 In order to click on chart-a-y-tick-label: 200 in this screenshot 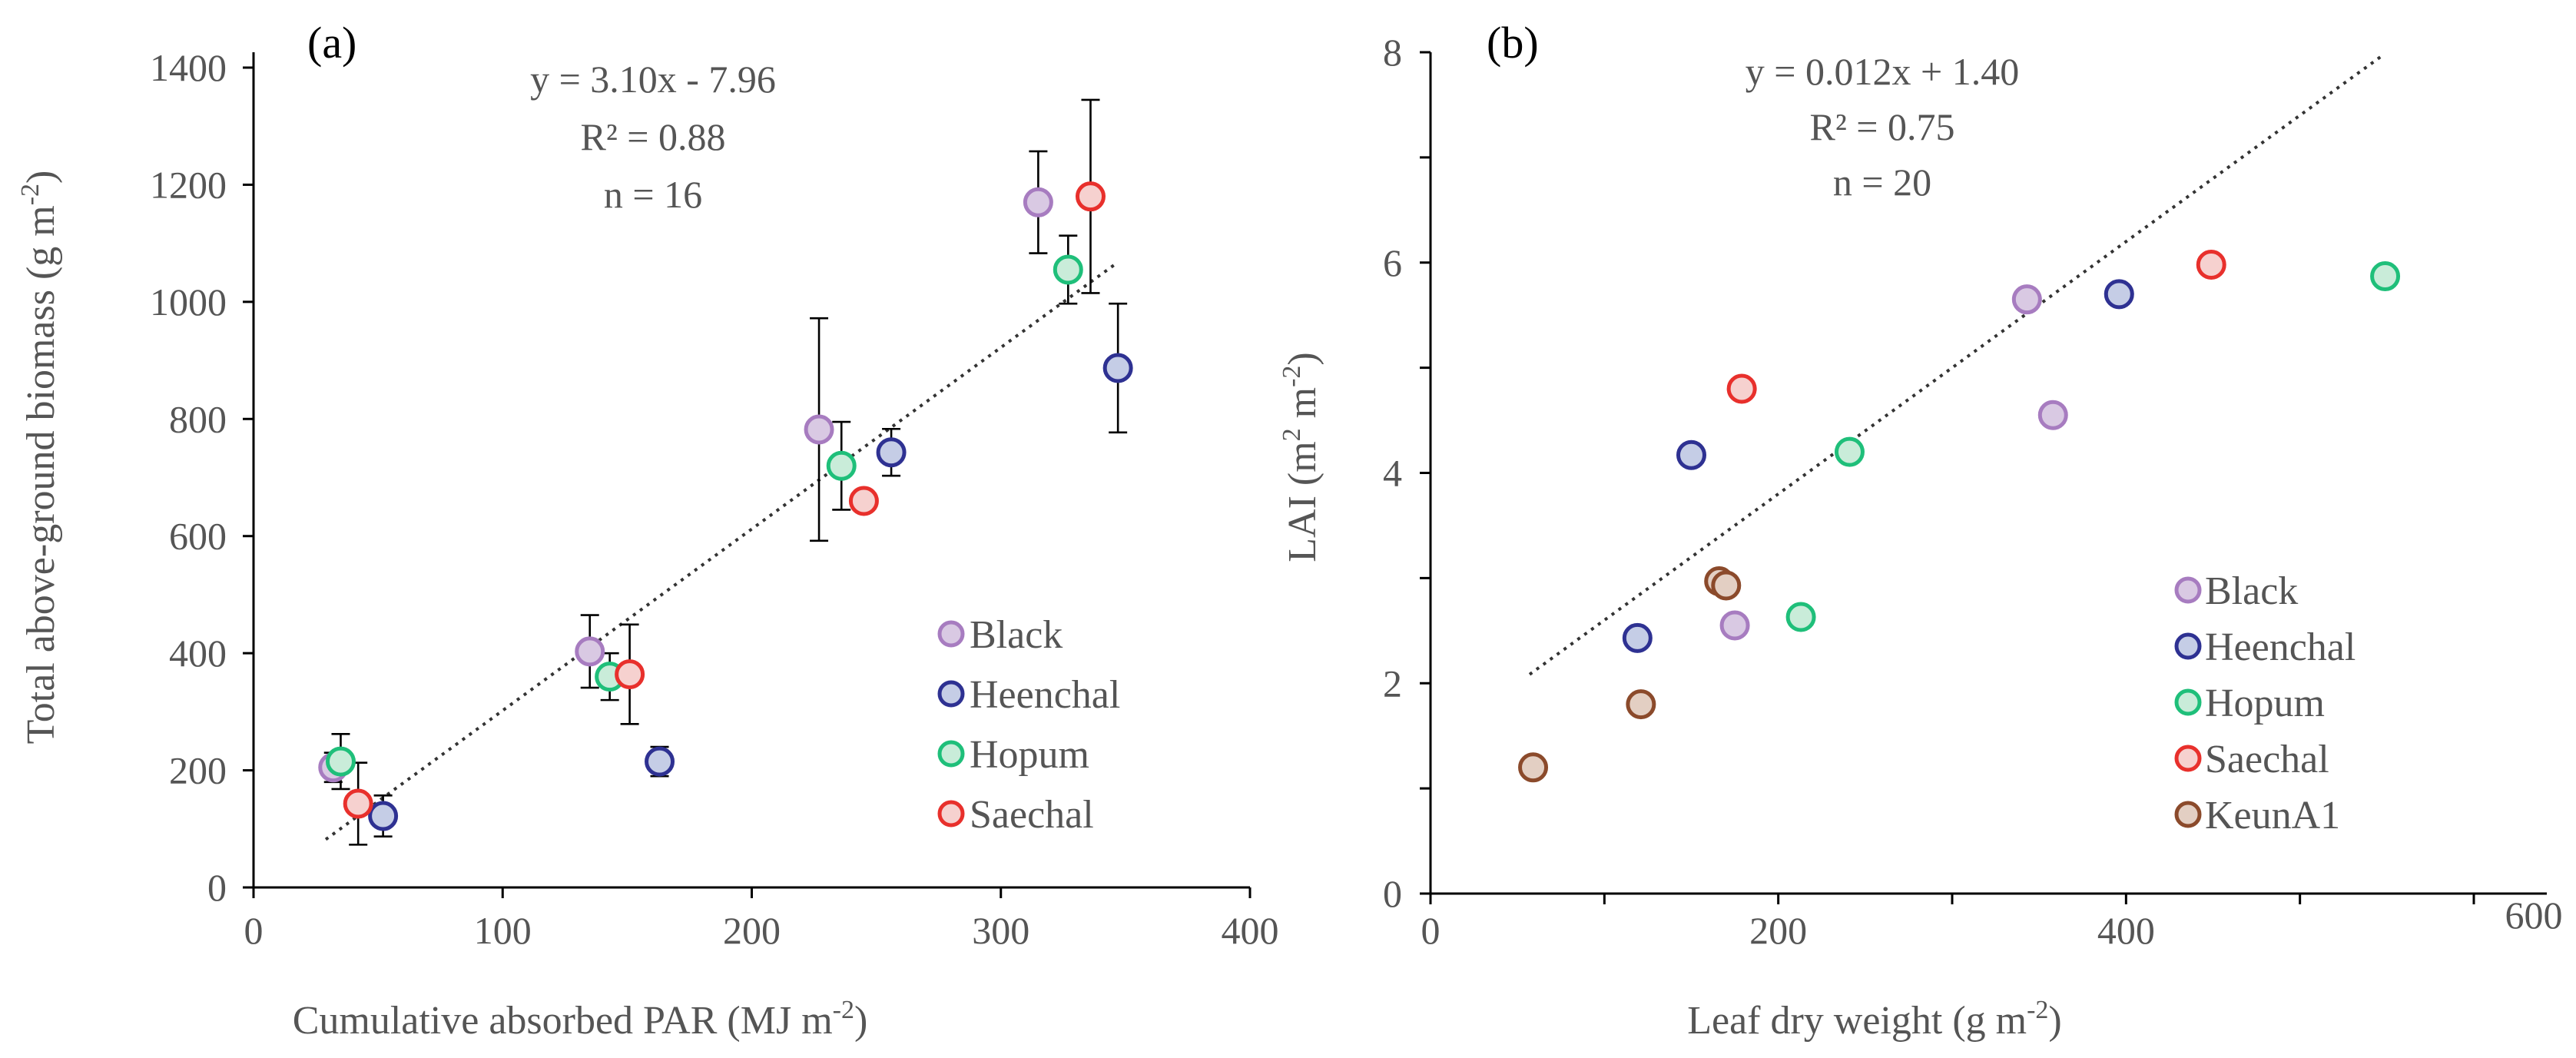, I will do `click(198, 770)`.